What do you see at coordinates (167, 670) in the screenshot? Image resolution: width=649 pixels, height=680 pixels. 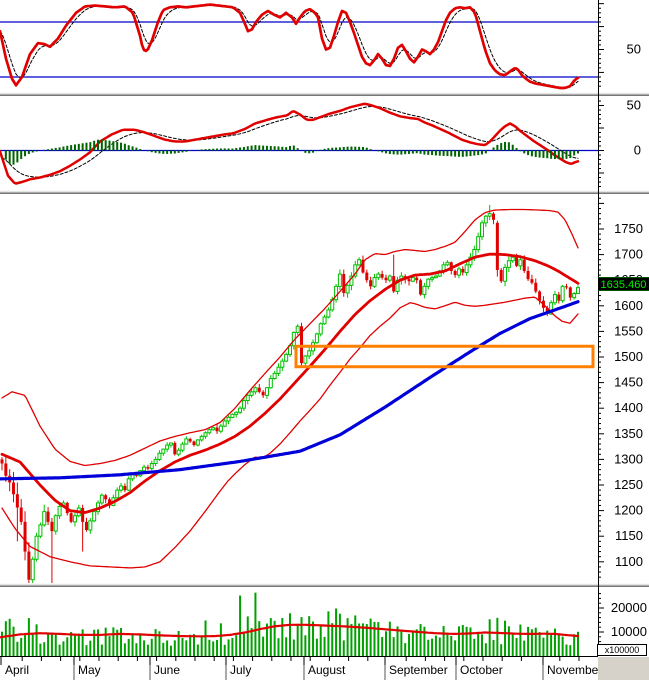 I see `month-label: June` at bounding box center [167, 670].